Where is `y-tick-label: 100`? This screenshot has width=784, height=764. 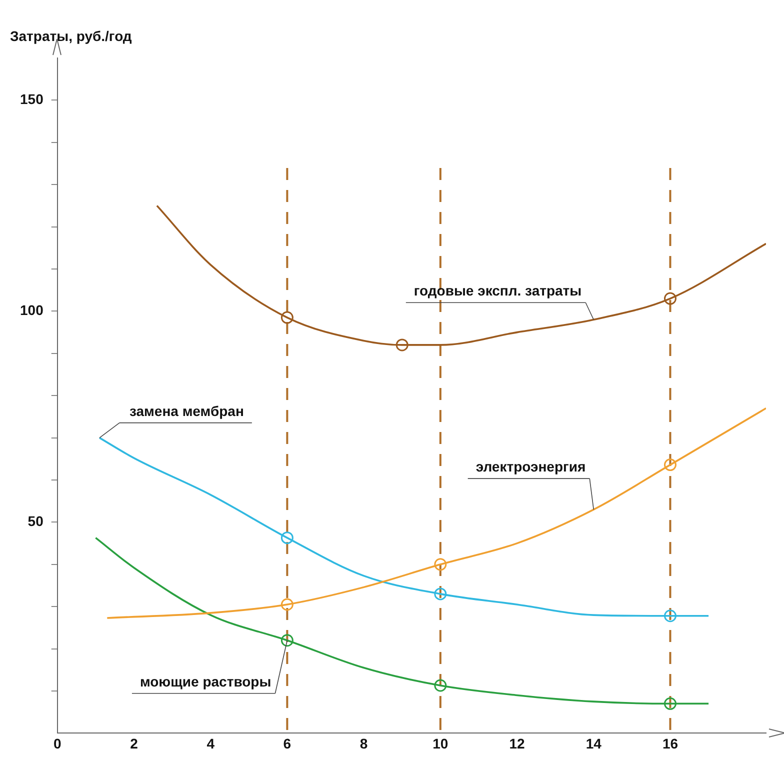 y-tick-label: 100 is located at coordinates (32, 310).